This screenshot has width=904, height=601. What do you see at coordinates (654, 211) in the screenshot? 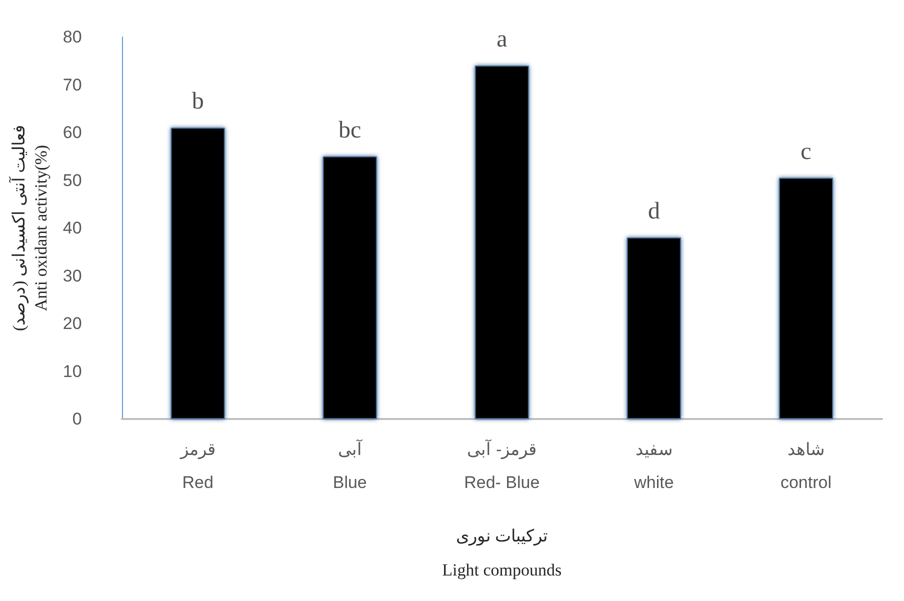
I see `annotation: d` at bounding box center [654, 211].